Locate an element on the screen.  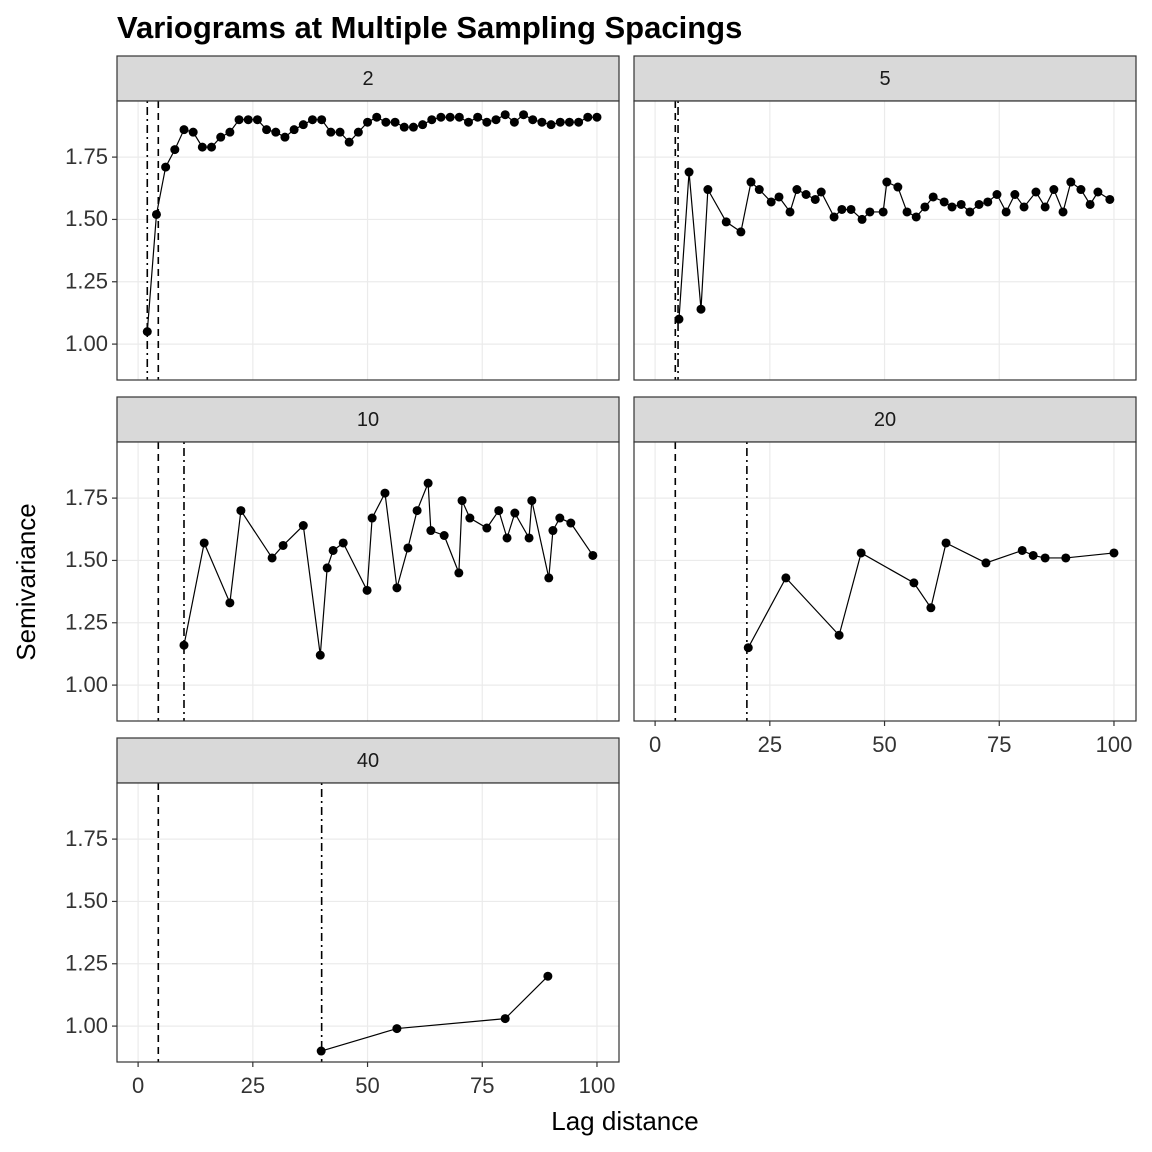
x-axis-label: Lag distance is located at coordinates (624, 1121).